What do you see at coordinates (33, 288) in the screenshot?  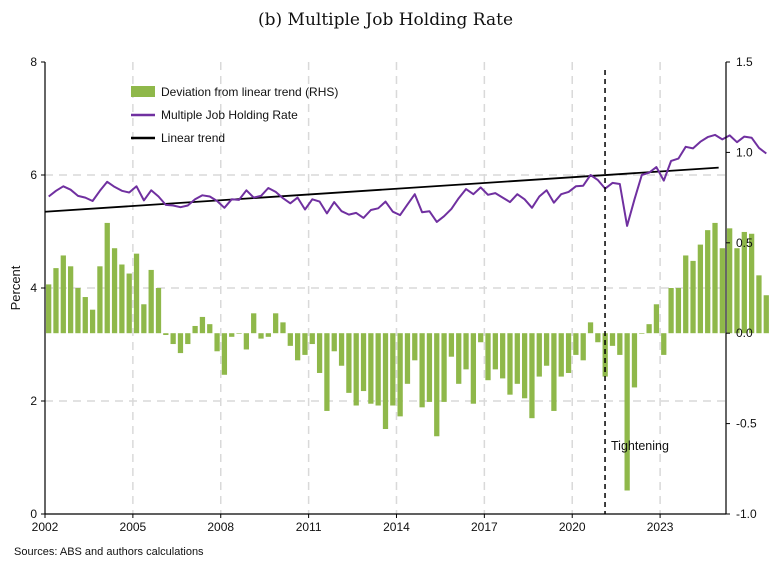 I see `left-tick-label: 4` at bounding box center [33, 288].